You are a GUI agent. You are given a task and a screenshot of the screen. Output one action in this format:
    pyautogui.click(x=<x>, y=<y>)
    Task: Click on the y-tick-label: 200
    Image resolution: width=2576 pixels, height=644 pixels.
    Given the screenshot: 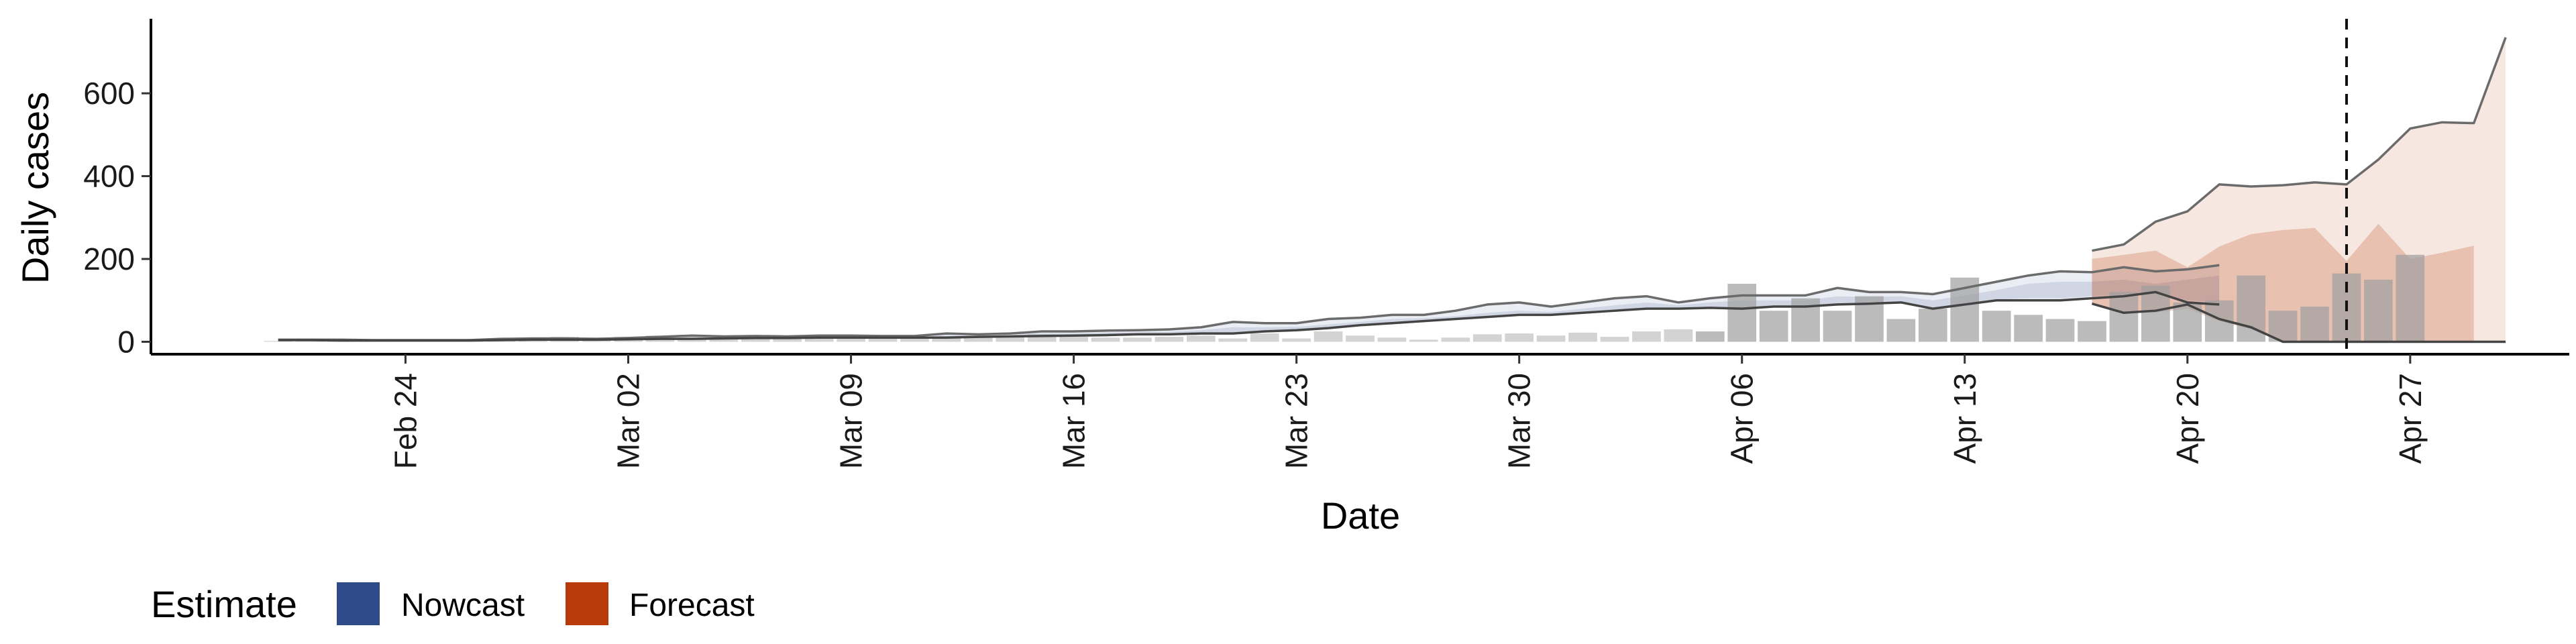 What is the action you would take?
    pyautogui.click(x=109, y=258)
    